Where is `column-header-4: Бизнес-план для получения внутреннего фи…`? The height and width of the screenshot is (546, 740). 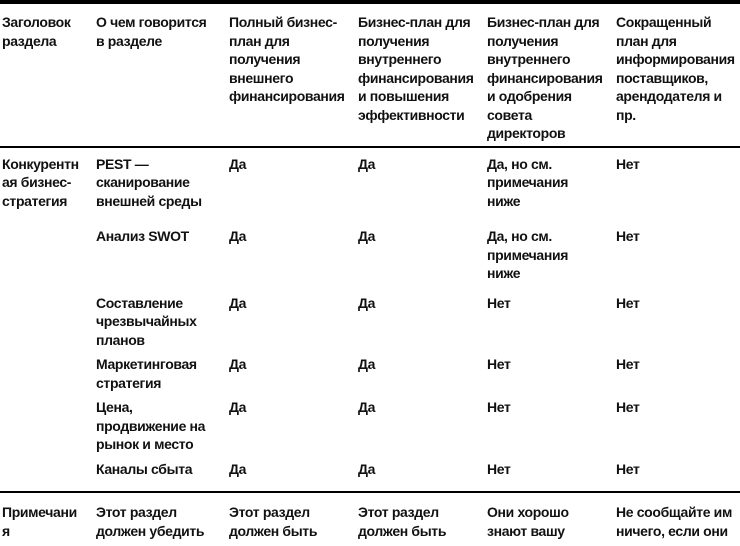 column-header-4: Бизнес-план для получения внутреннего фи… is located at coordinates (545, 77).